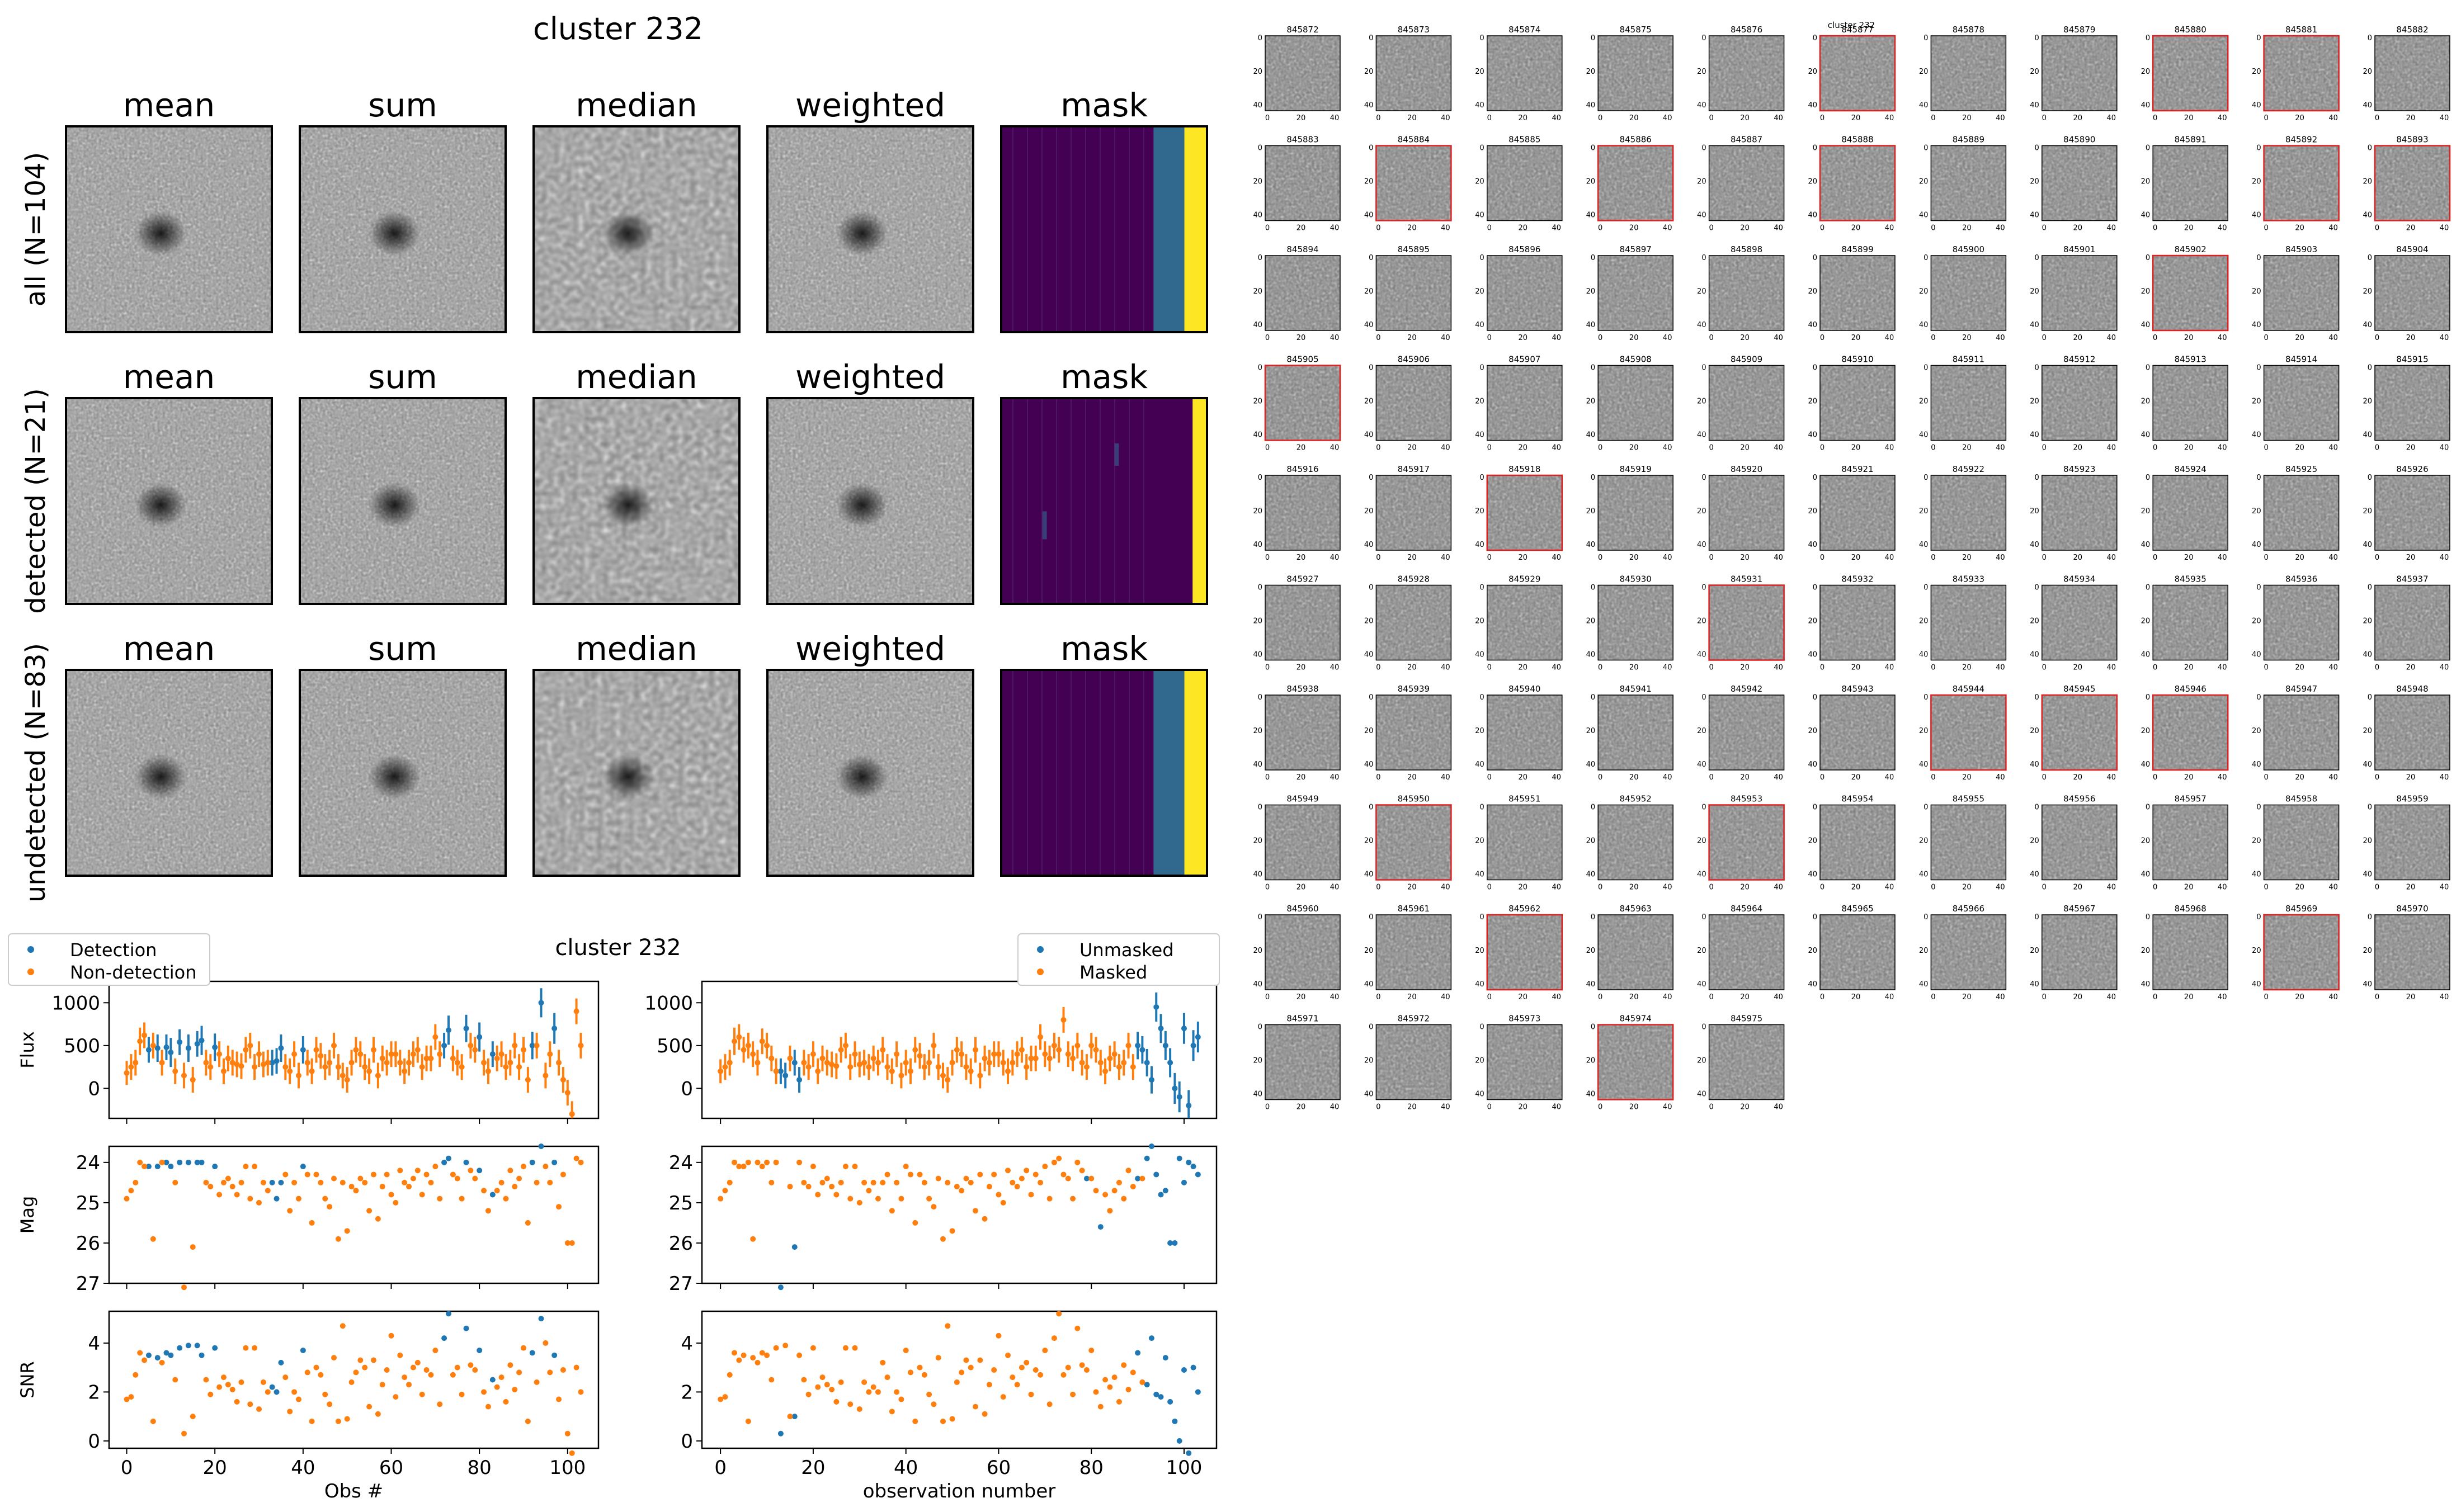 This screenshot has height=1512, width=2461. I want to click on x-tick-label: 80, so click(1091, 1468).